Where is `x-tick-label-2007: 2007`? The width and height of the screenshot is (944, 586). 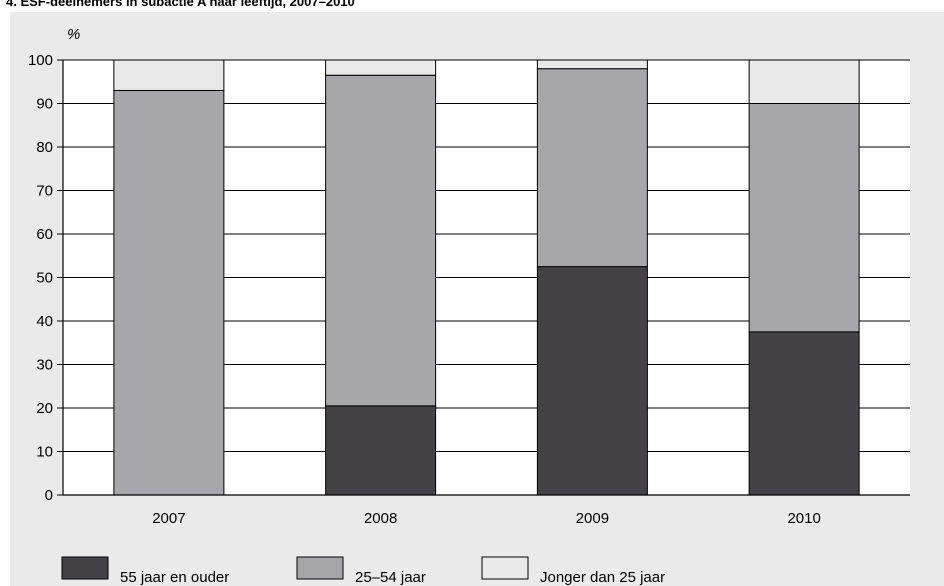 x-tick-label-2007: 2007 is located at coordinates (168, 518).